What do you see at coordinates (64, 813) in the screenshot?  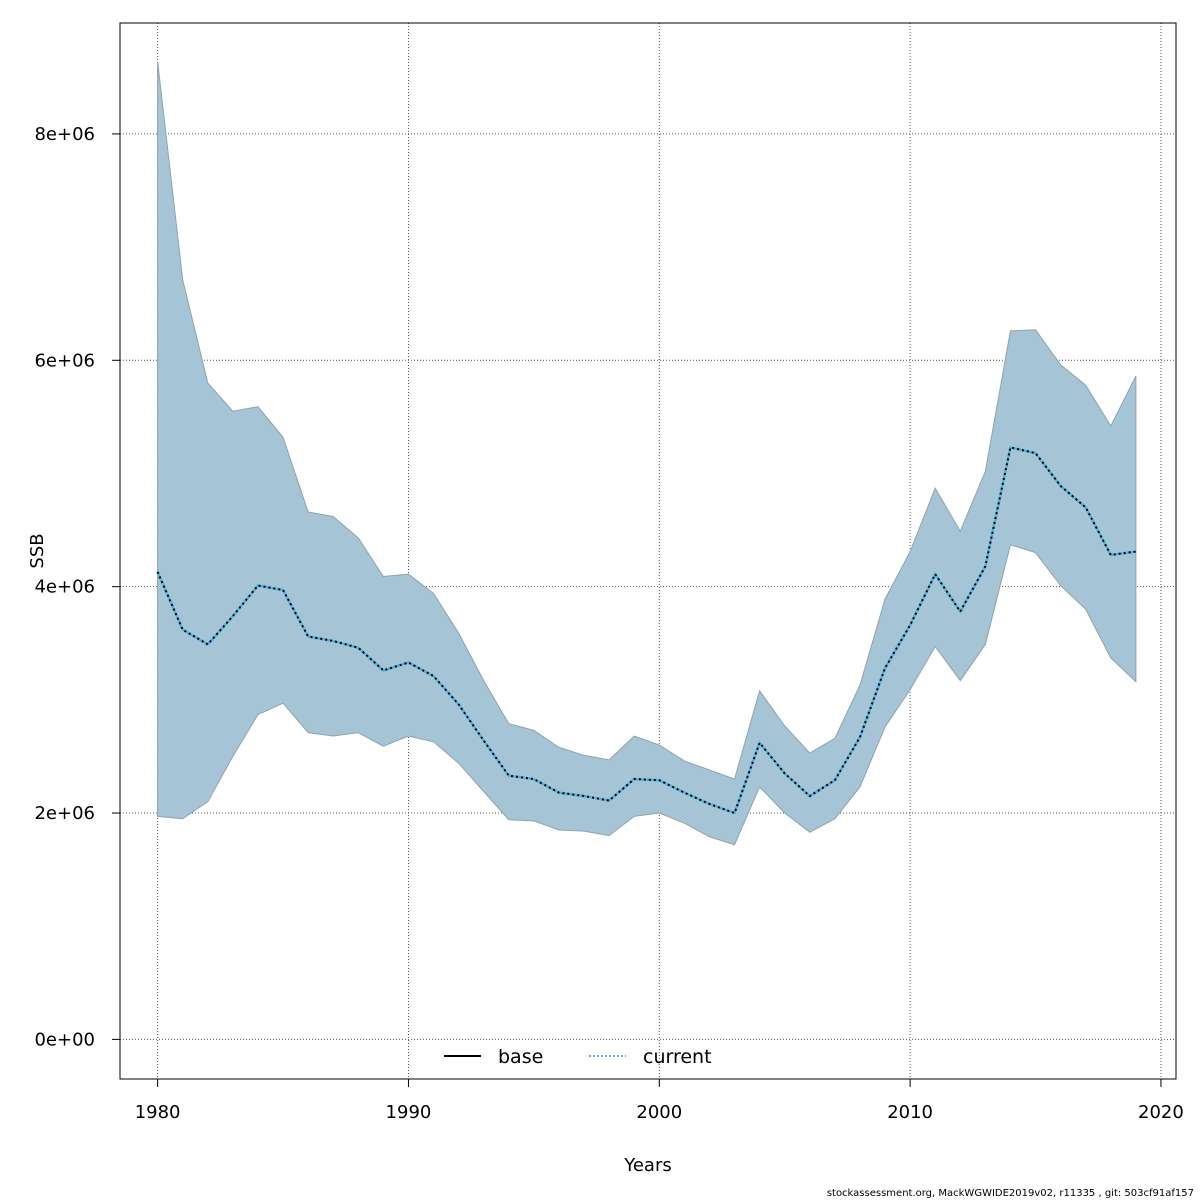 I see `y-tick-label: 2e+06` at bounding box center [64, 813].